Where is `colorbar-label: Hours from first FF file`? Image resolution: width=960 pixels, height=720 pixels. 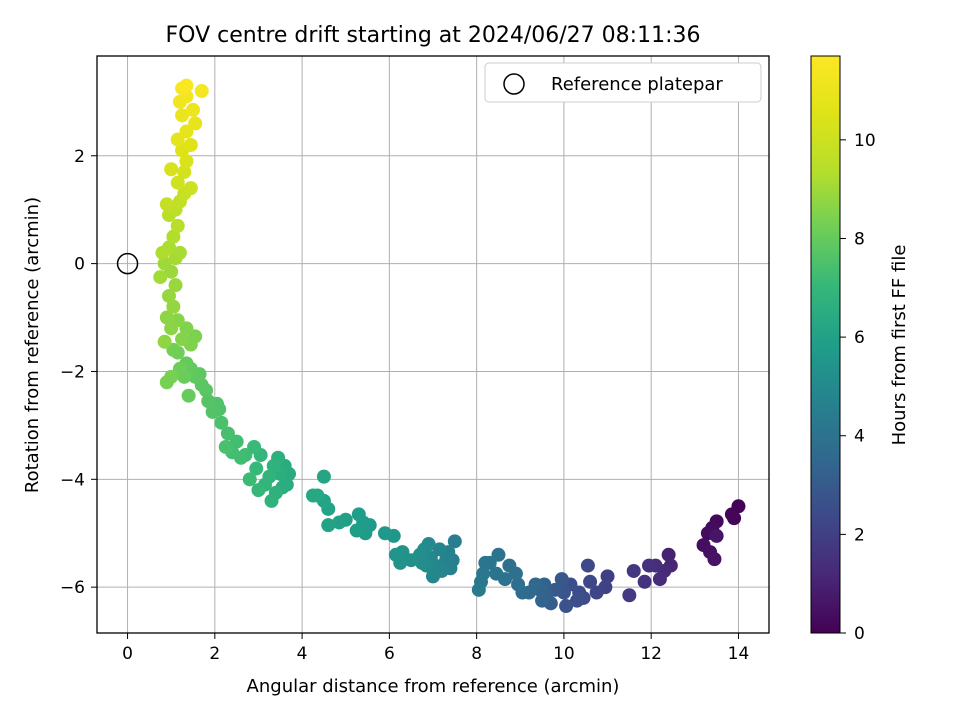
colorbar-label: Hours from first FF file is located at coordinates (899, 345).